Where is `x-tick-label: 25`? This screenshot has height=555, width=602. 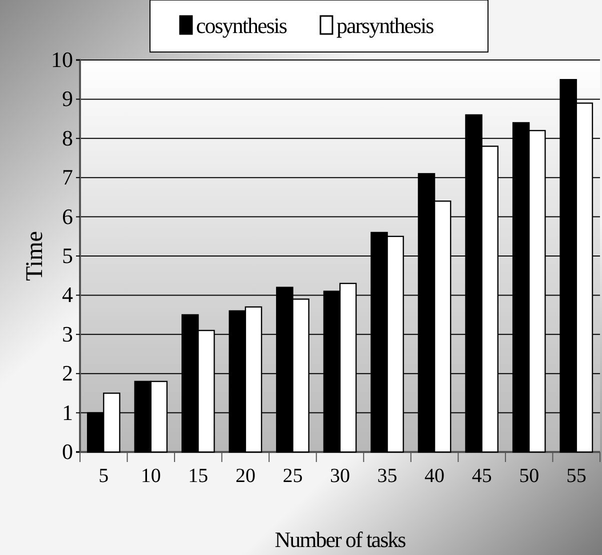
x-tick-label: 25 is located at coordinates (292, 476).